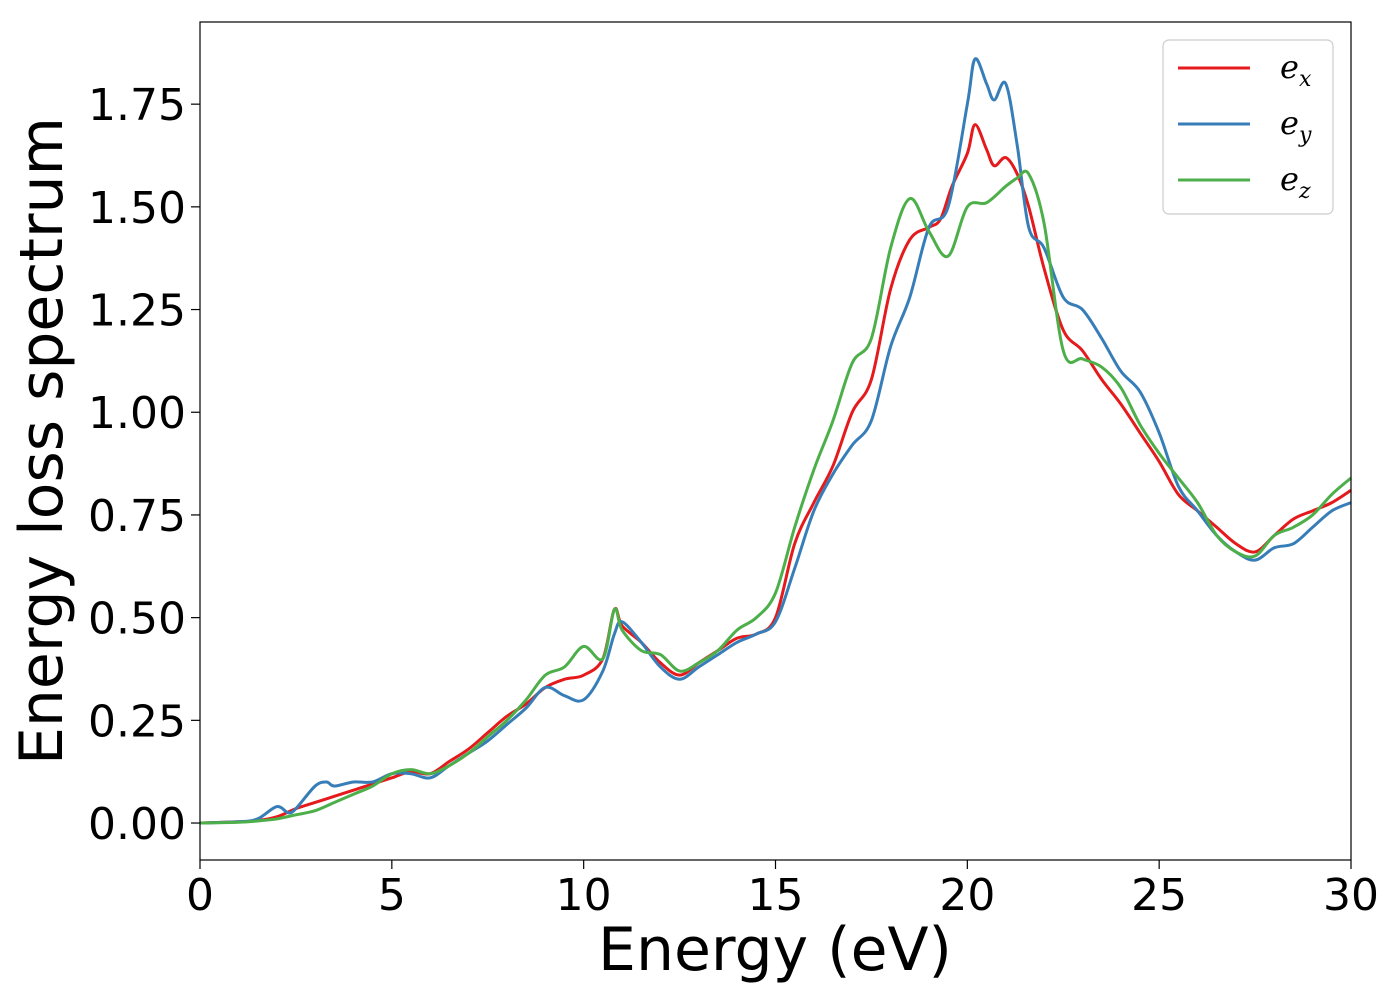 Image resolution: width=1400 pixels, height=1000 pixels. What do you see at coordinates (1296, 126) in the screenshot?
I see `legend-label-y: ey` at bounding box center [1296, 126].